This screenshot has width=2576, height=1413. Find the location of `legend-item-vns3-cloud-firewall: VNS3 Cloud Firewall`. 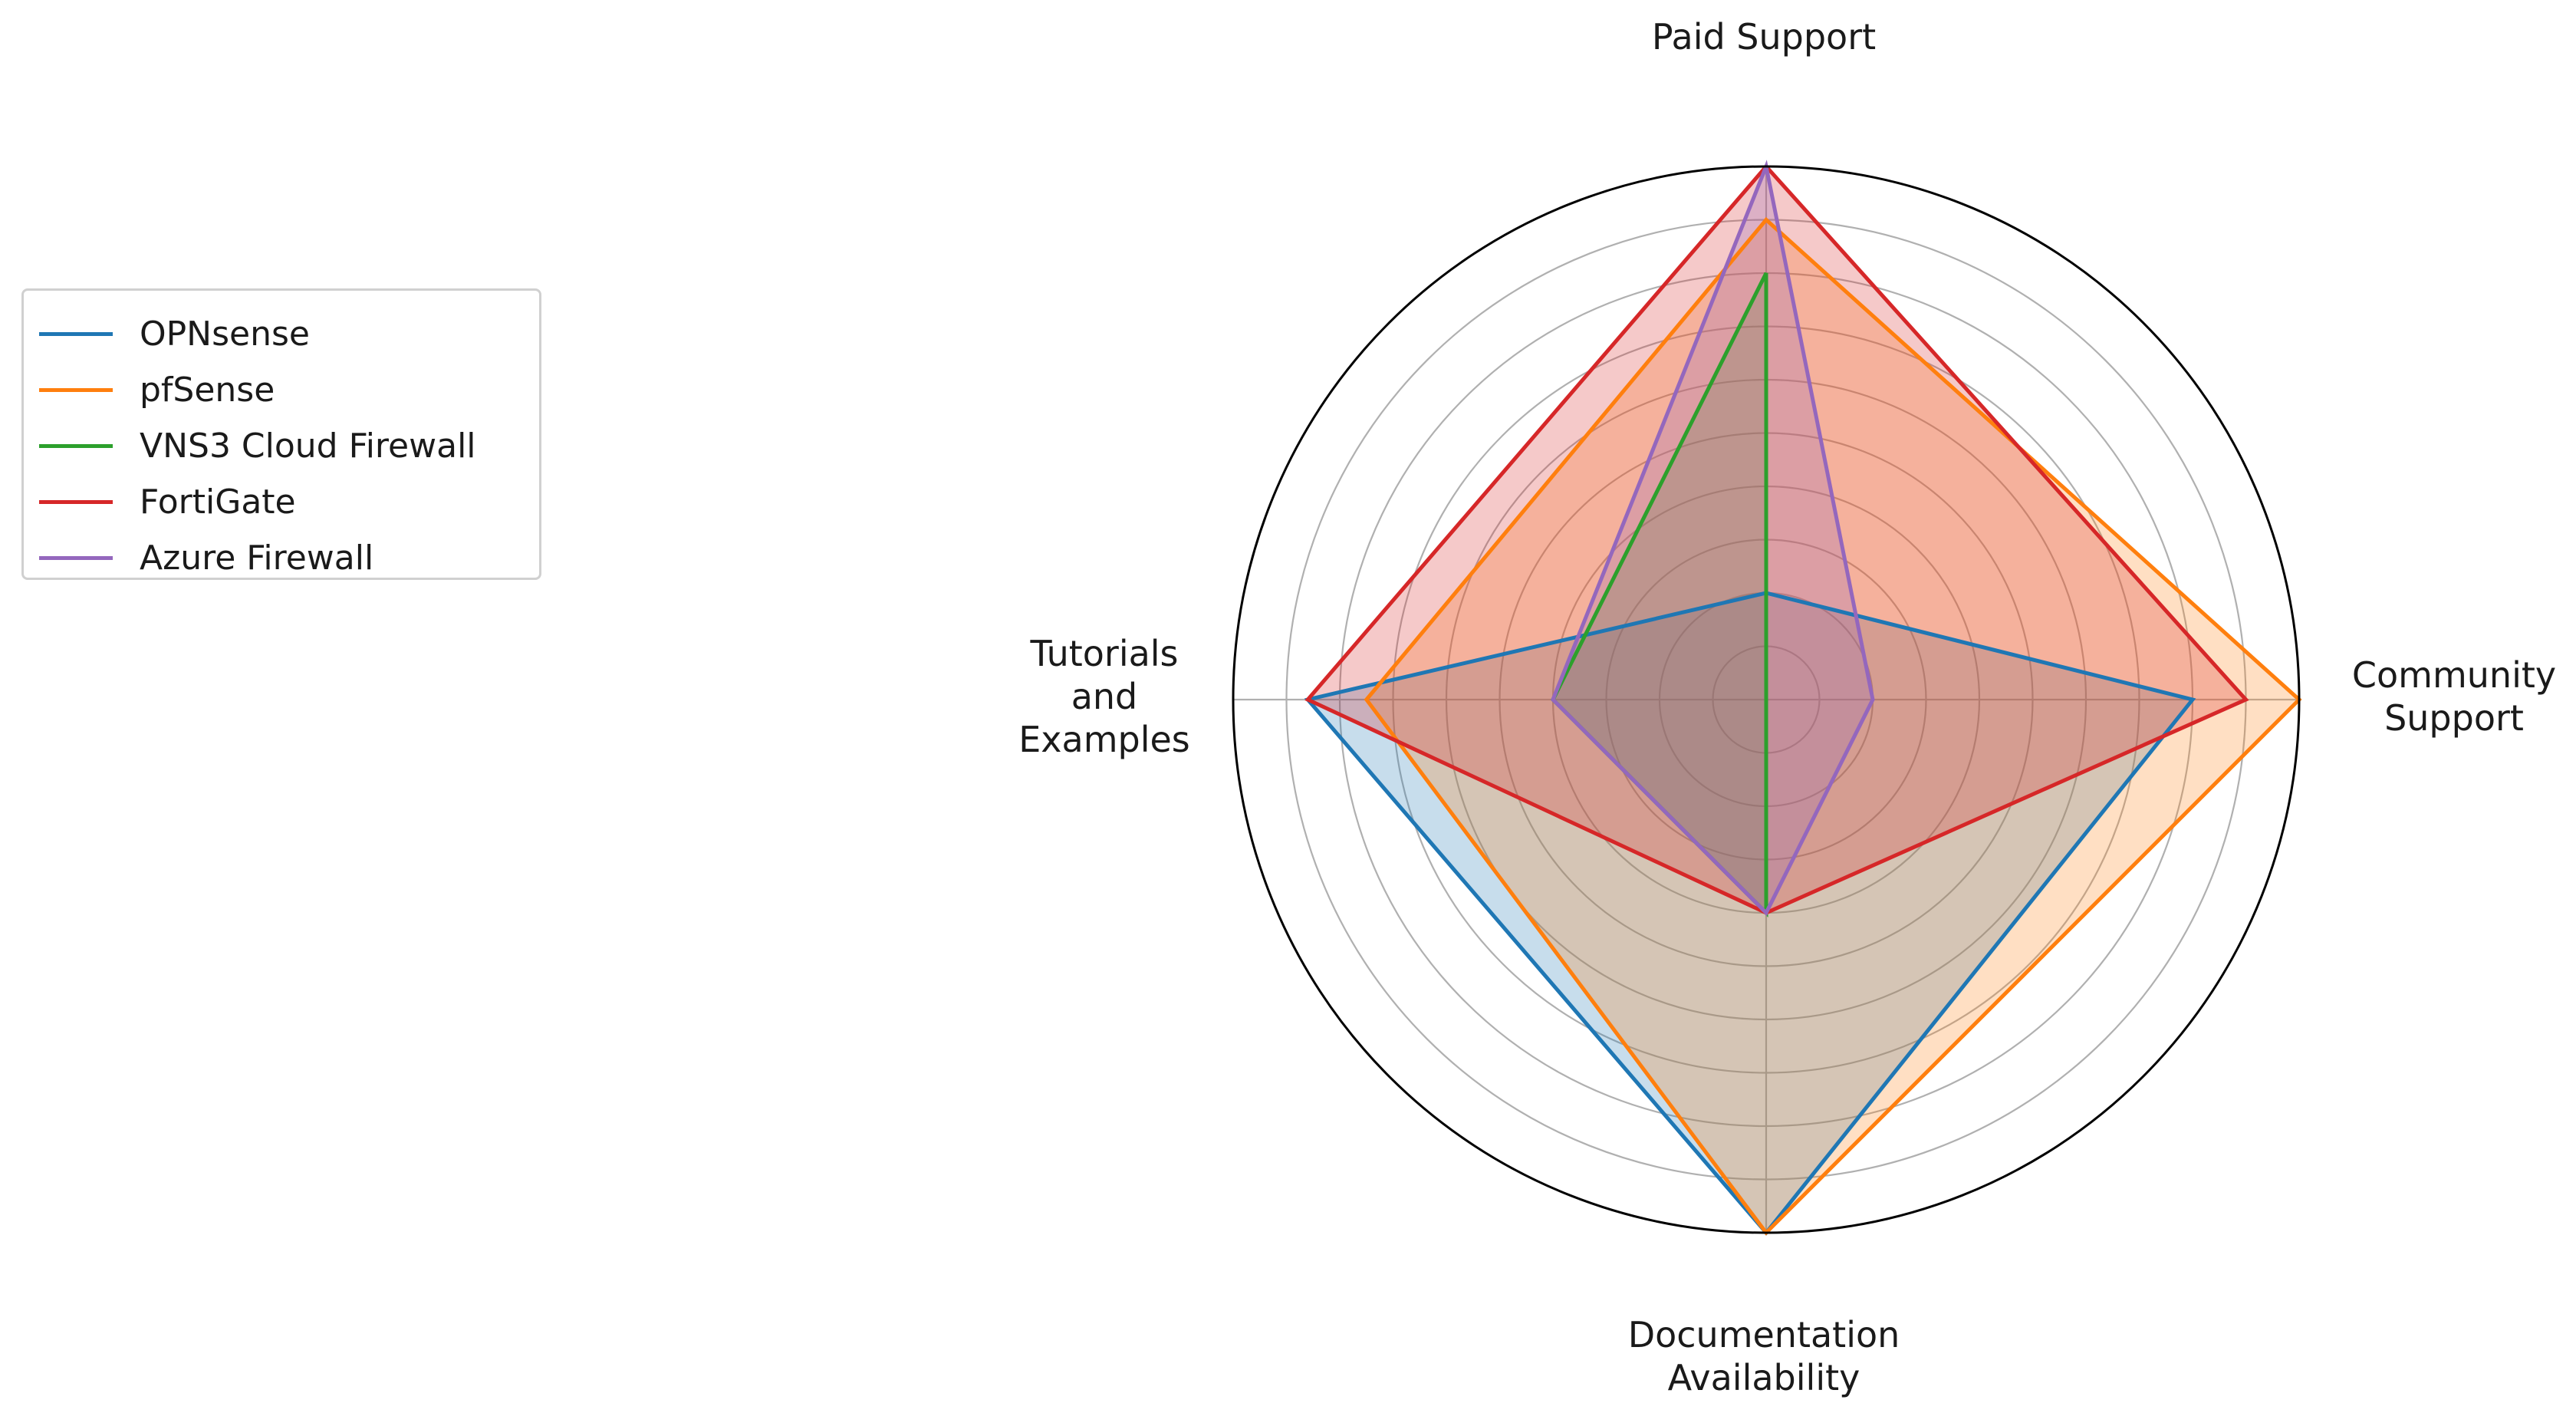

legend-item-vns3-cloud-firewall: VNS3 Cloud Firewall is located at coordinates (257, 446).